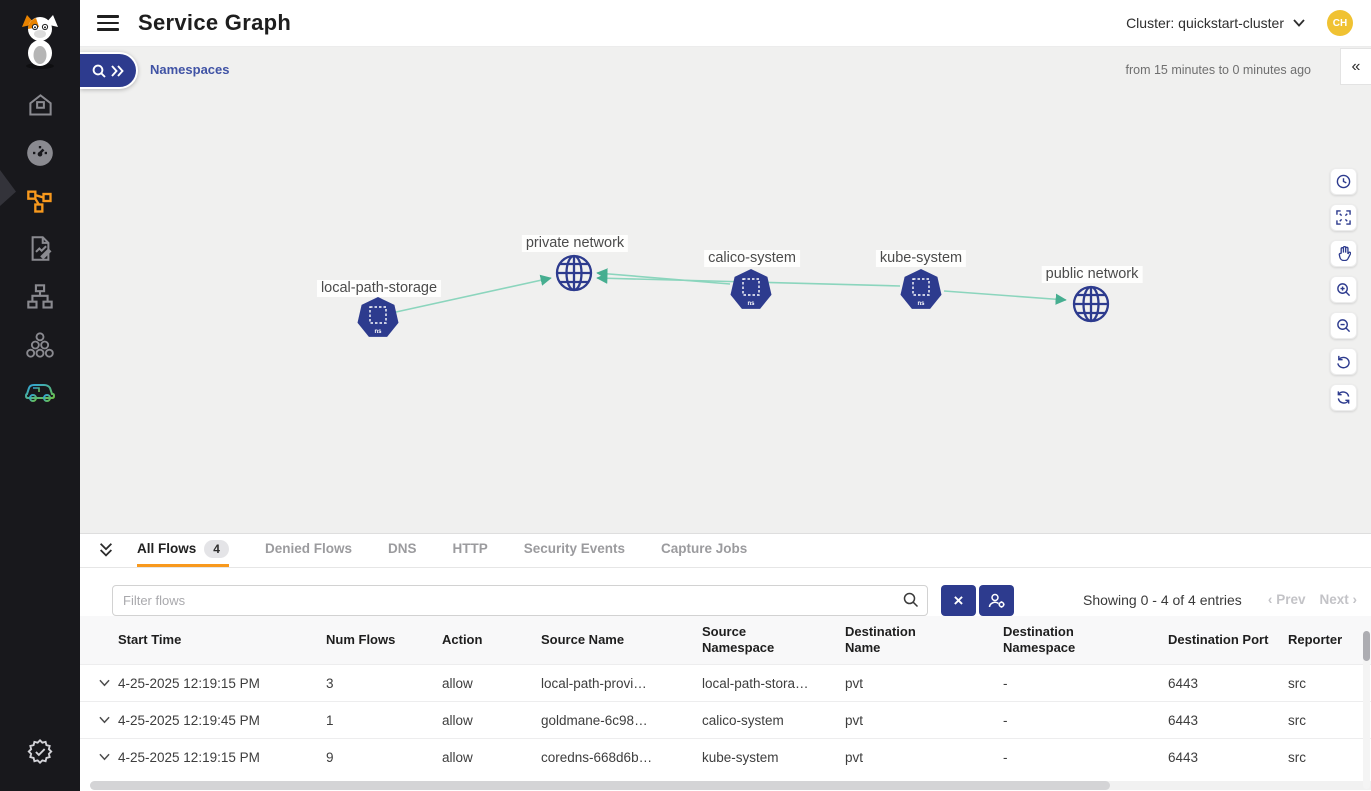 The height and width of the screenshot is (791, 1371). I want to click on refresh-button, so click(1343, 397).